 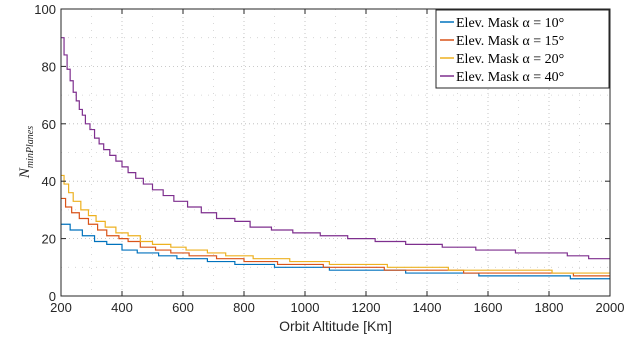 I want to click on x-tick-label: 1600, so click(x=488, y=307).